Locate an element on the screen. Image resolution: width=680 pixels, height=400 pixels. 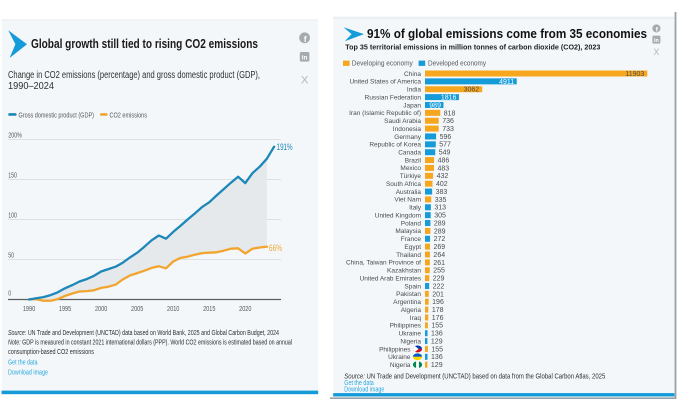
svg-text: 2015 is located at coordinates (209, 308).